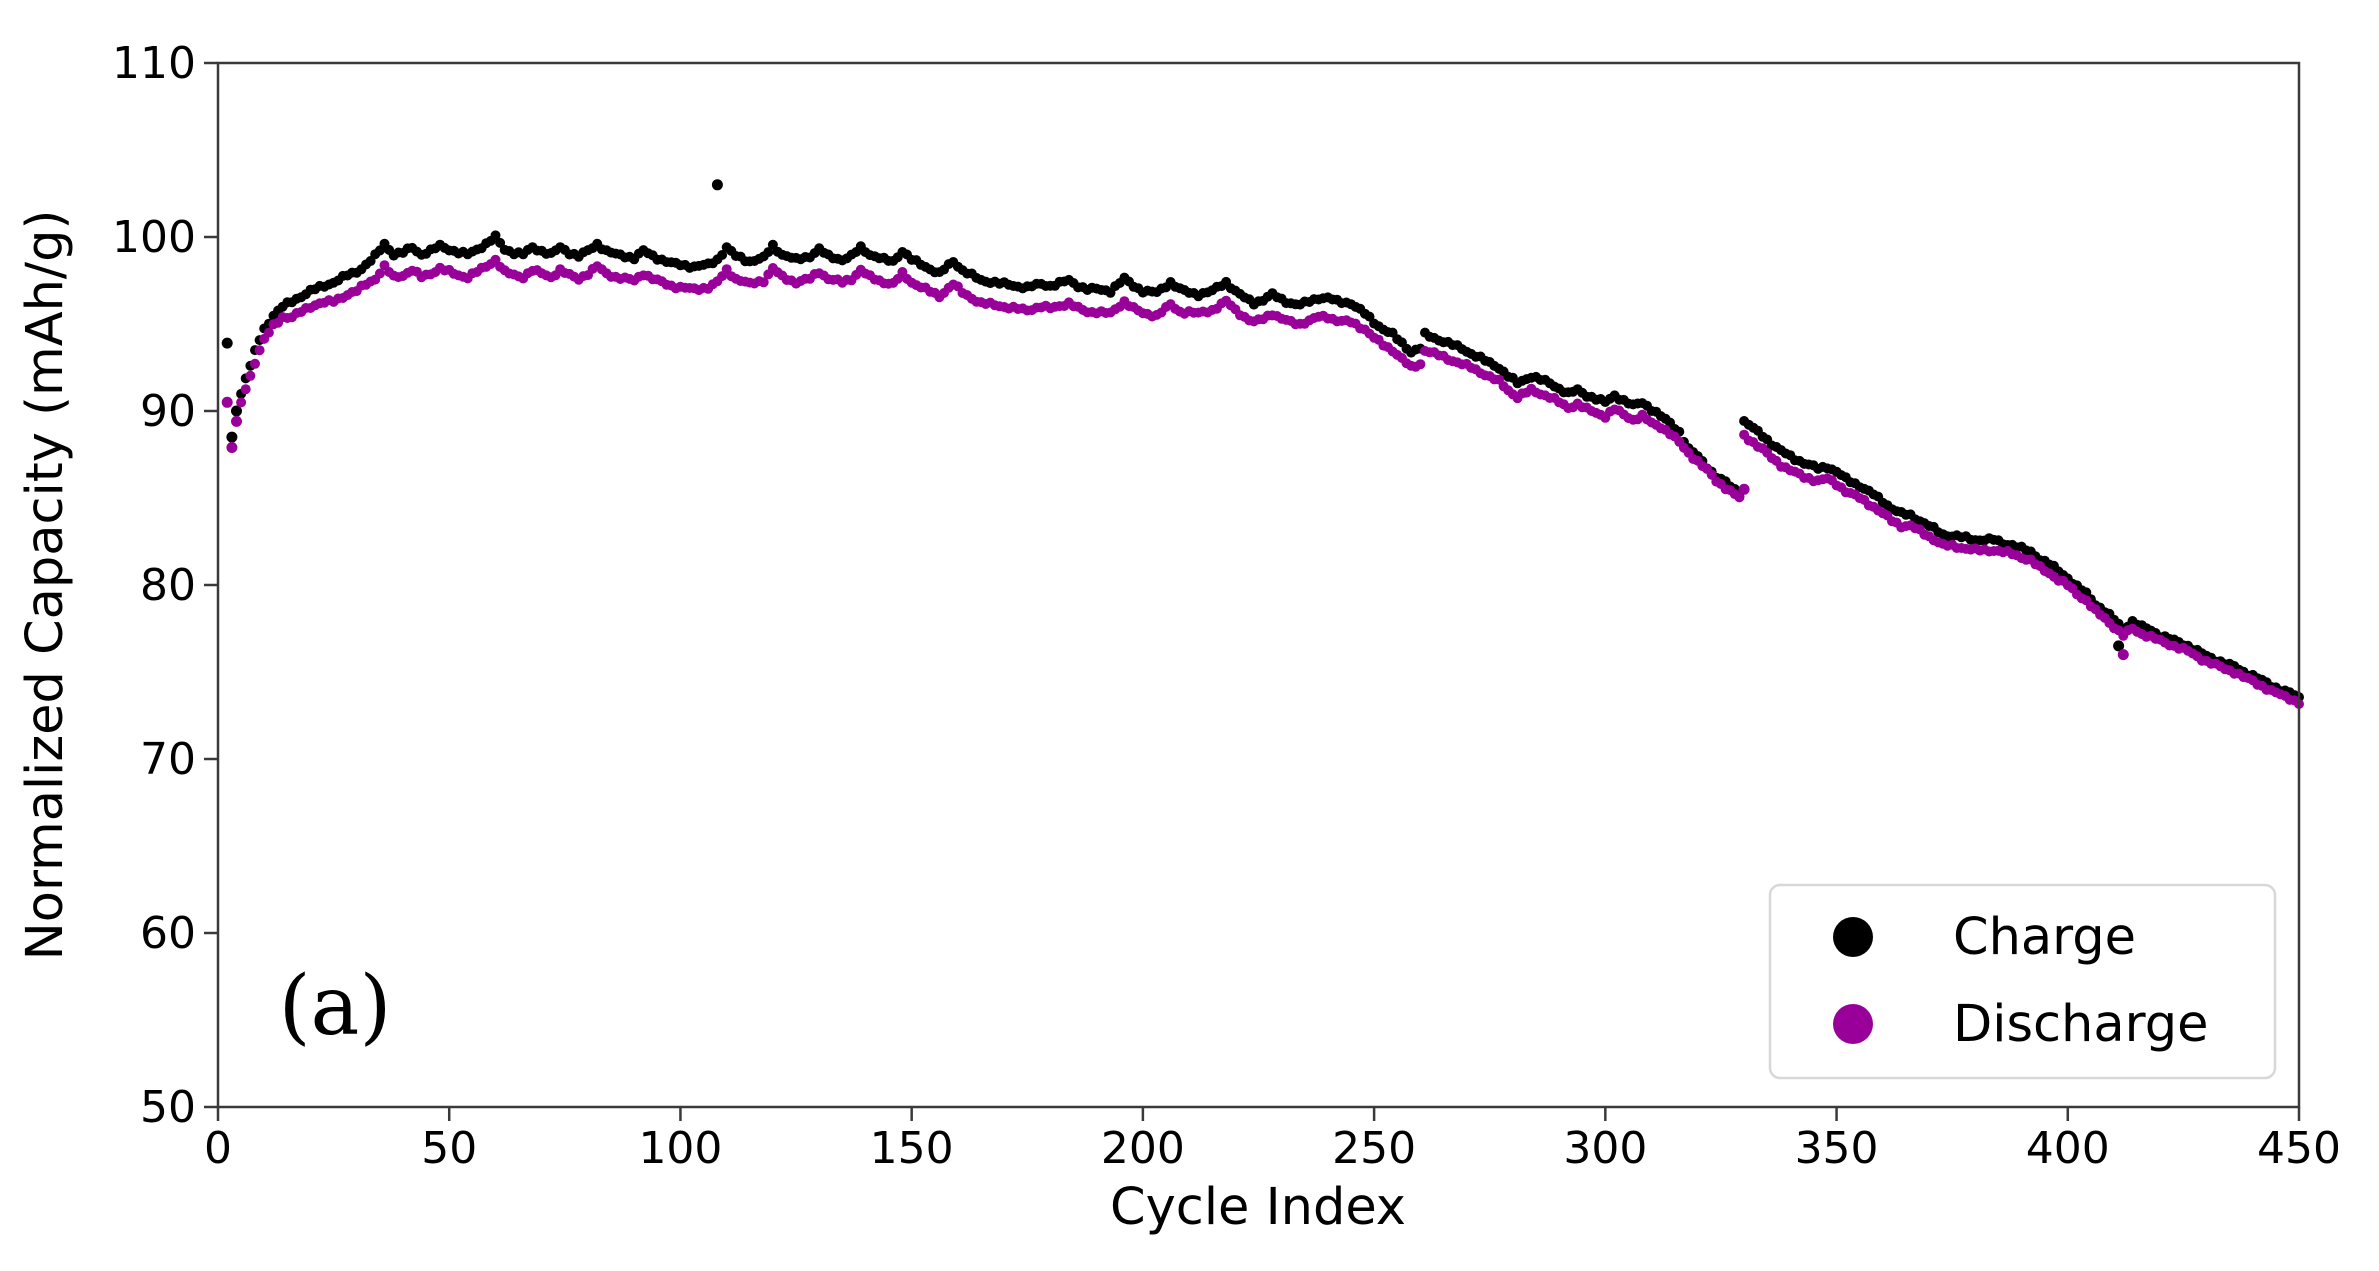 The height and width of the screenshot is (1271, 2379). What do you see at coordinates (154, 237) in the screenshot?
I see `y-tick-label: 100` at bounding box center [154, 237].